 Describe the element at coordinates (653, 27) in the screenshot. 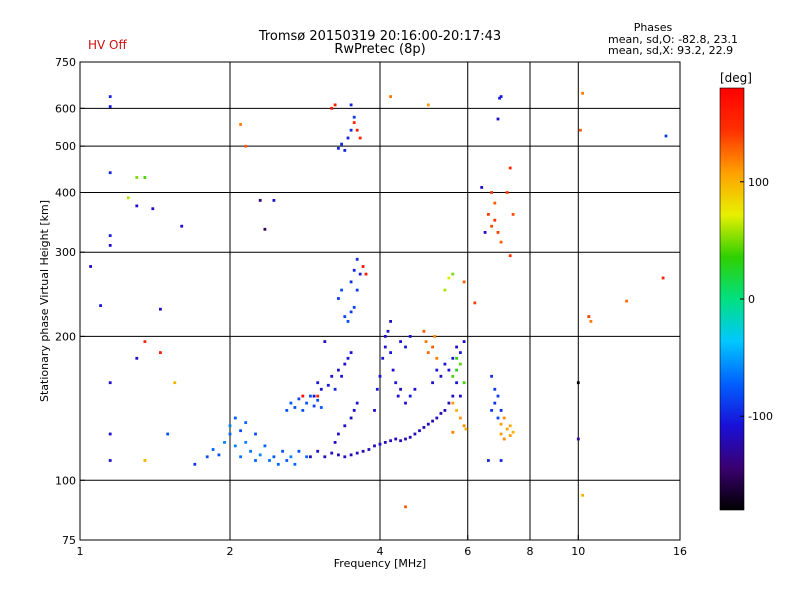

I see `phases-heading: Phases` at that location.